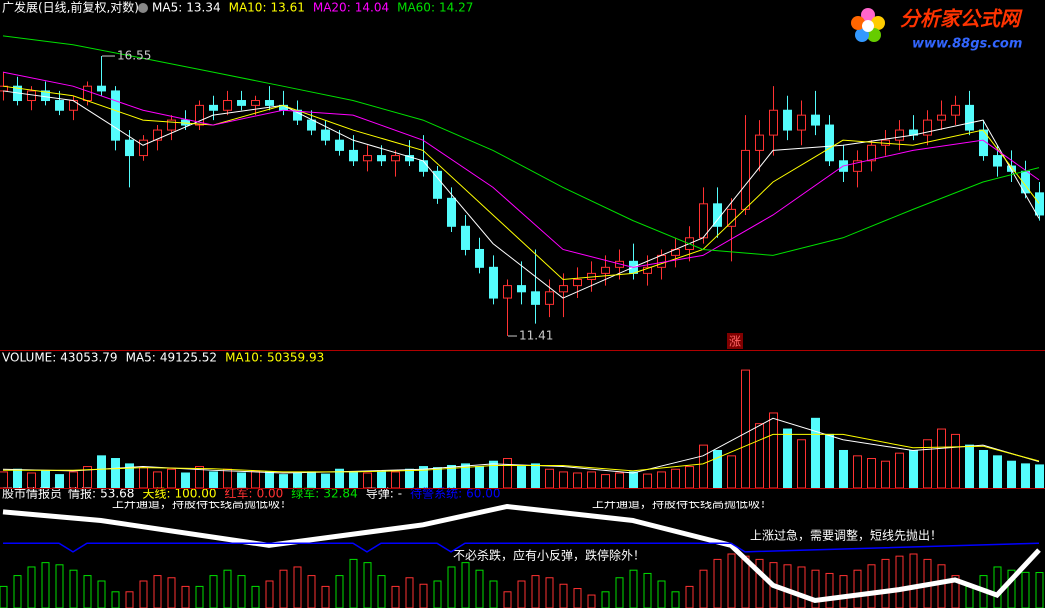 Image resolution: width=1045 pixels, height=608 pixels. Describe the element at coordinates (70, 7) in the screenshot. I see `chart-title: 广发展(日线,前复权,对数)` at that location.